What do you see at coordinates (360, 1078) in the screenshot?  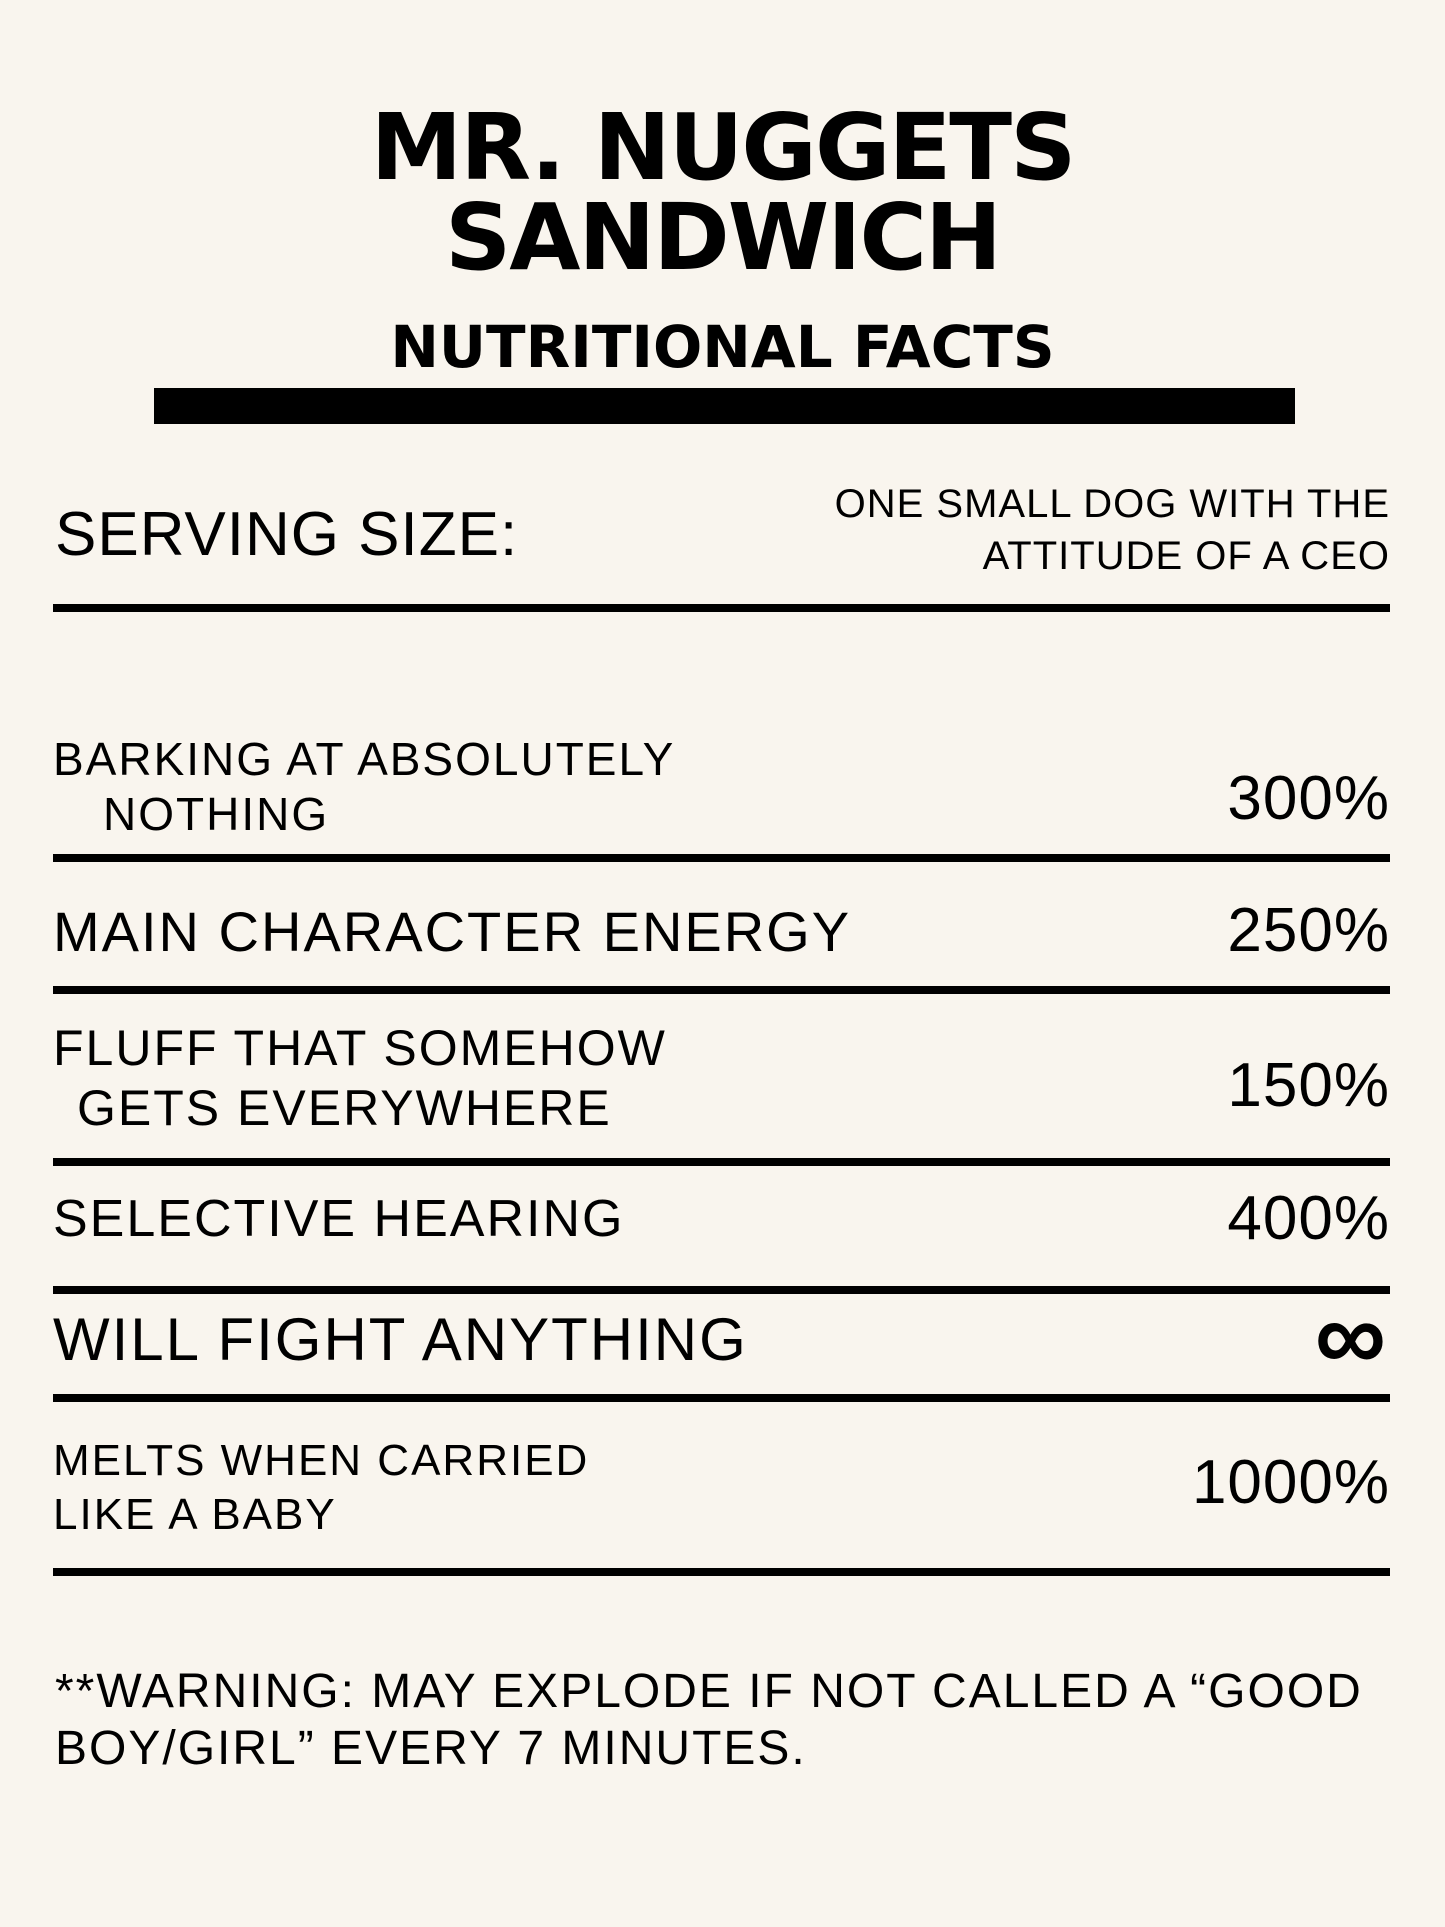 I see `fact-row-label: FLUFF THAT SOMEHOW GETS EVERYWHERE` at bounding box center [360, 1078].